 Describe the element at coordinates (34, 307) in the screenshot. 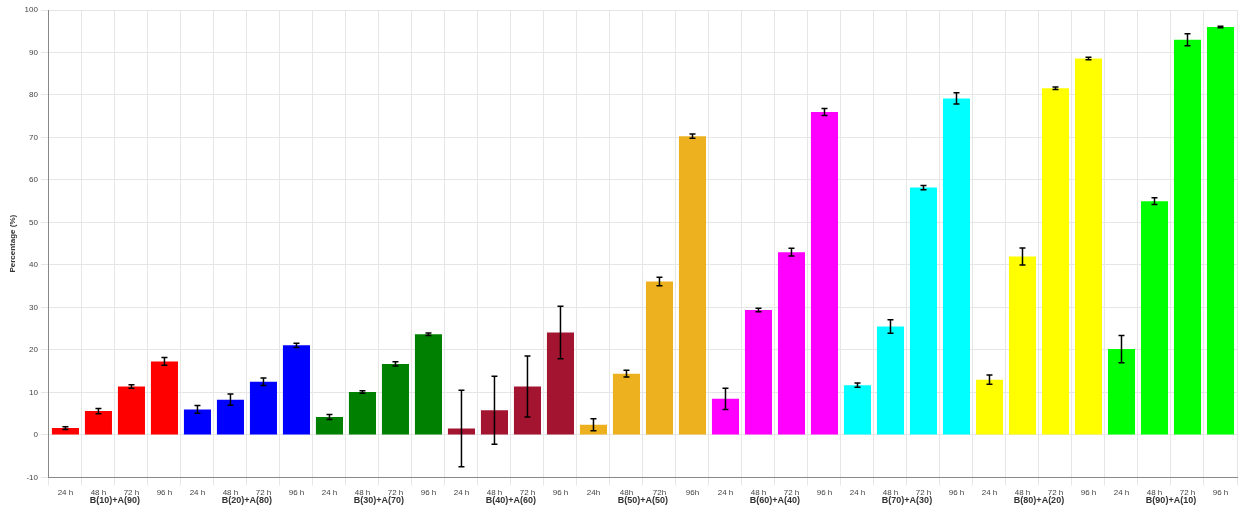

I see `y-tick-label: 30` at that location.